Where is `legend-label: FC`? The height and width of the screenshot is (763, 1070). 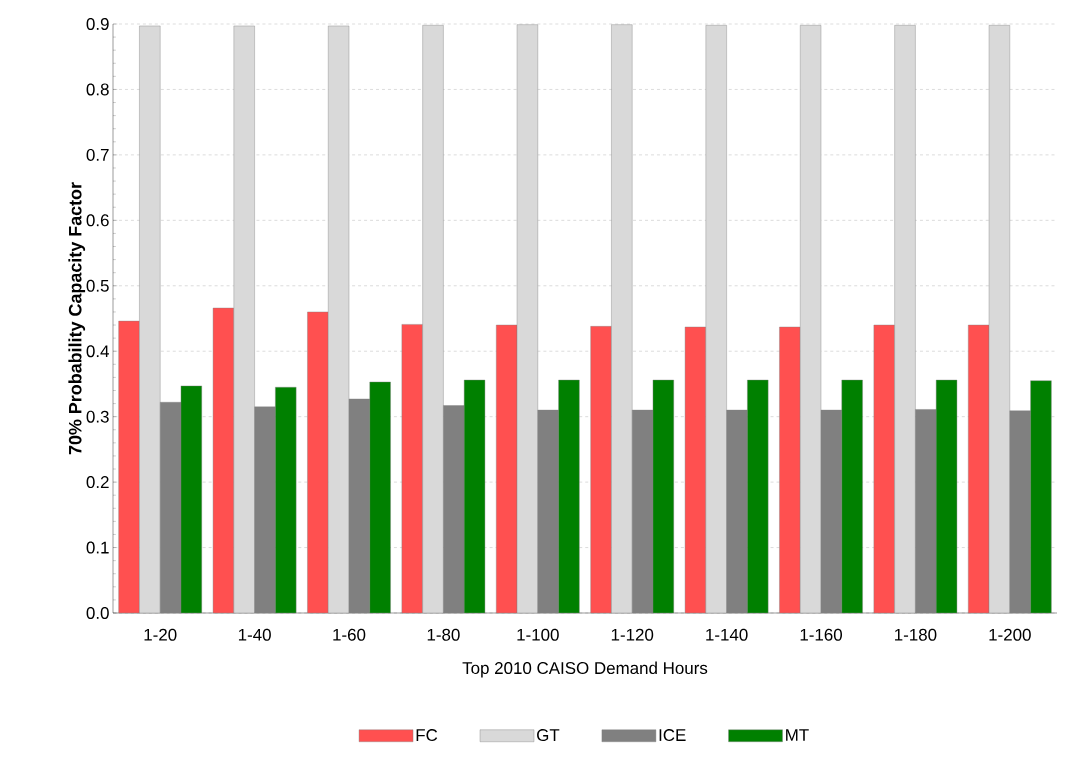 legend-label: FC is located at coordinates (427, 735).